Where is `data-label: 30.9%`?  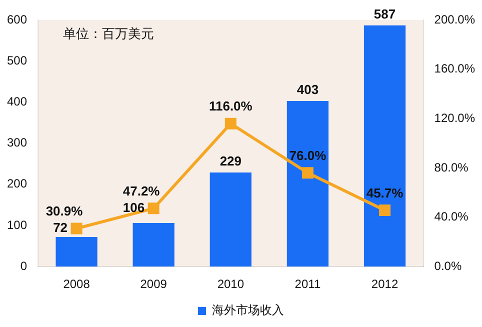 data-label: 30.9% is located at coordinates (65, 211).